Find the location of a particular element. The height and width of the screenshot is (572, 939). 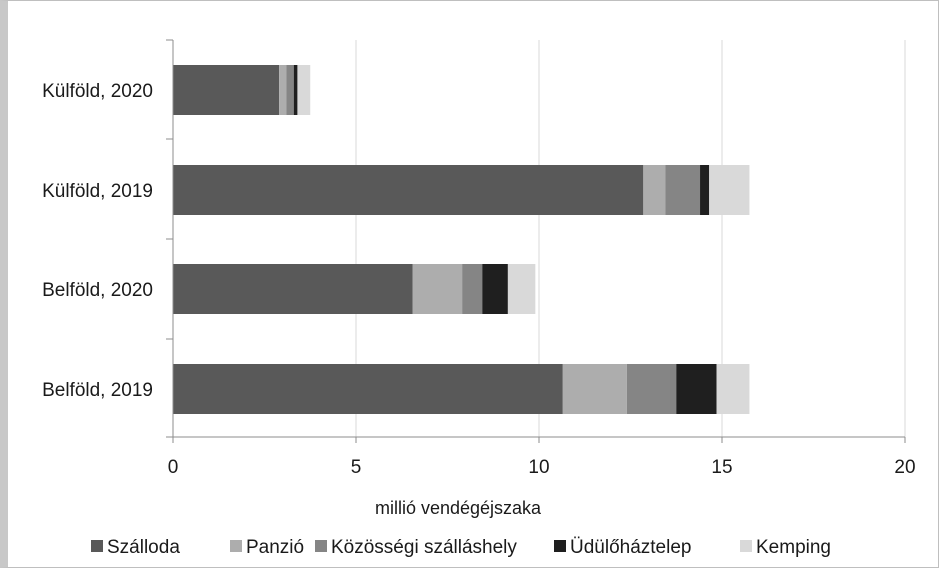

legend-label: Közösségi szálláshely is located at coordinates (424, 547).